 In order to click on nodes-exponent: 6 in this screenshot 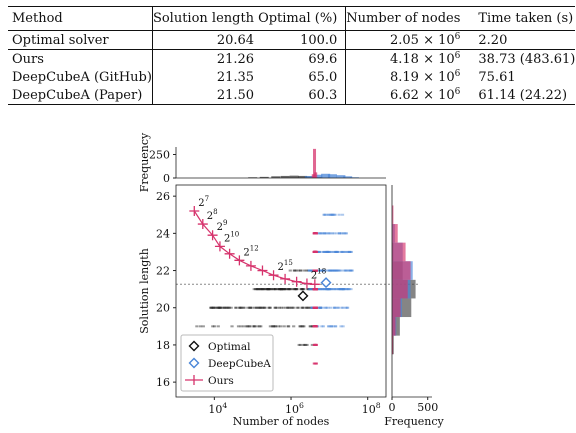, I will do `click(457, 92)`.